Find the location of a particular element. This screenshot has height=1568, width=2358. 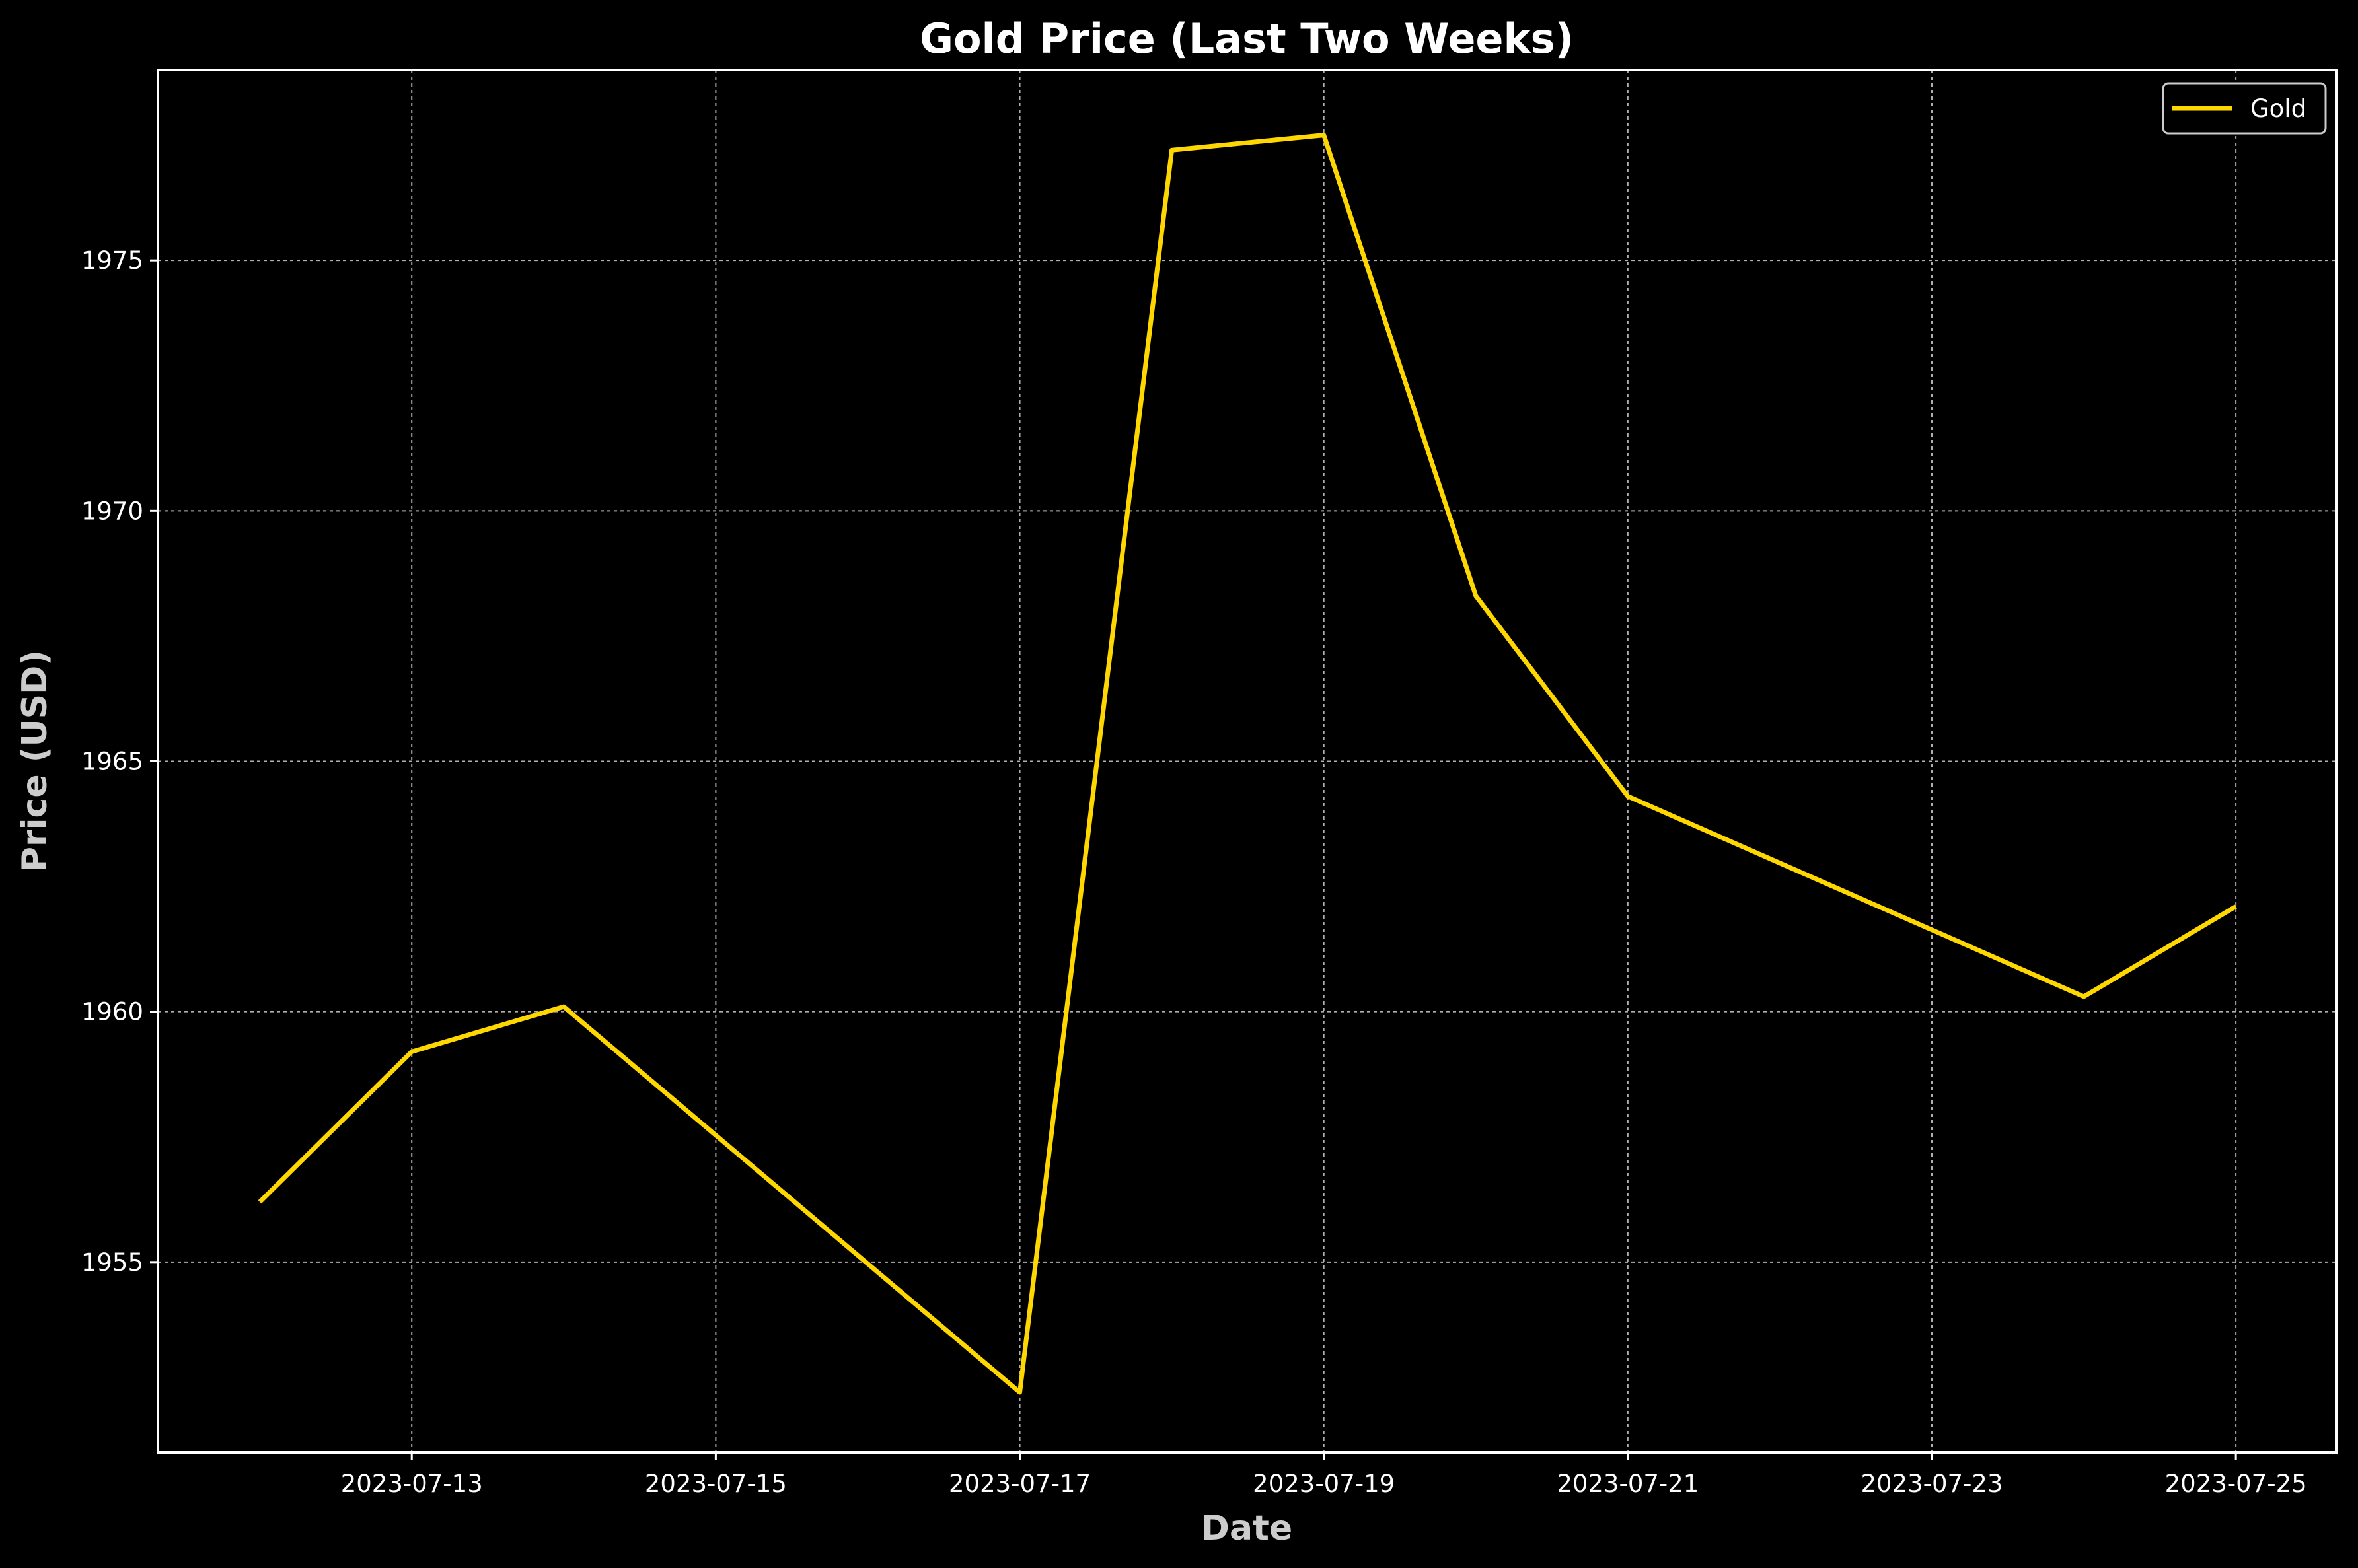

legend-box is located at coordinates (2244, 108).